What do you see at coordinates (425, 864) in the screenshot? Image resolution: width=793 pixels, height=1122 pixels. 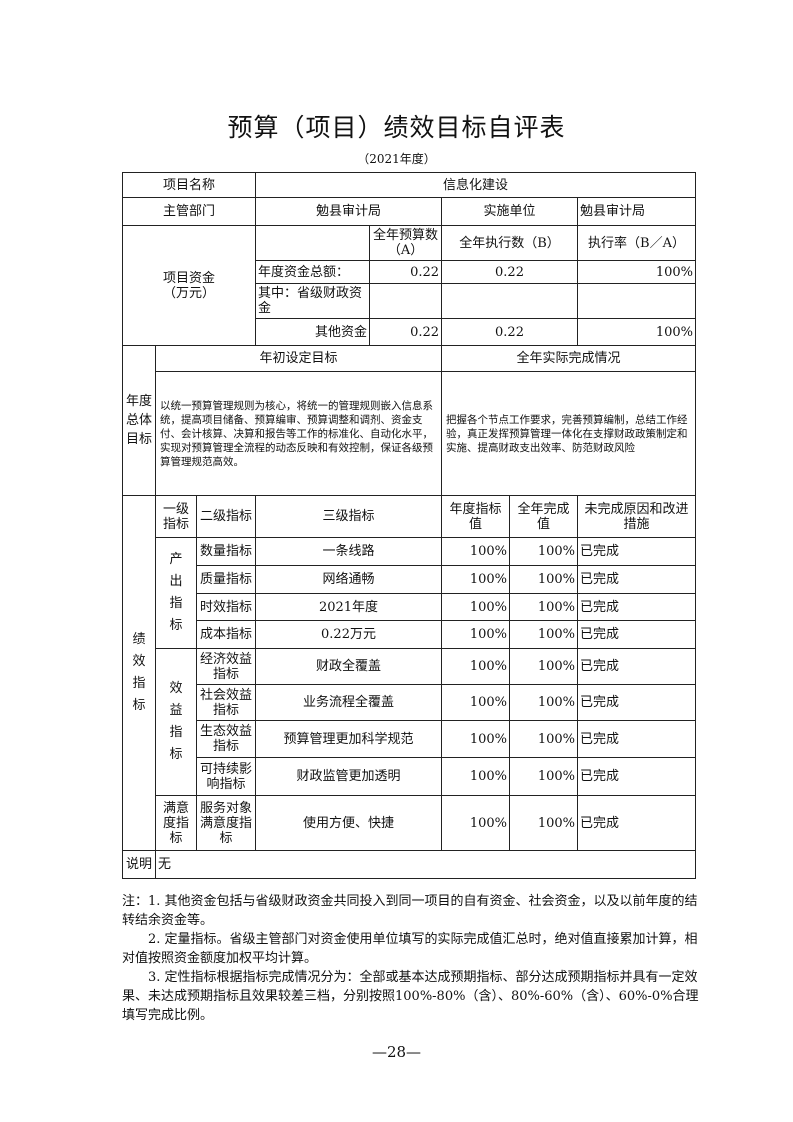 I see `remark-value: 无` at bounding box center [425, 864].